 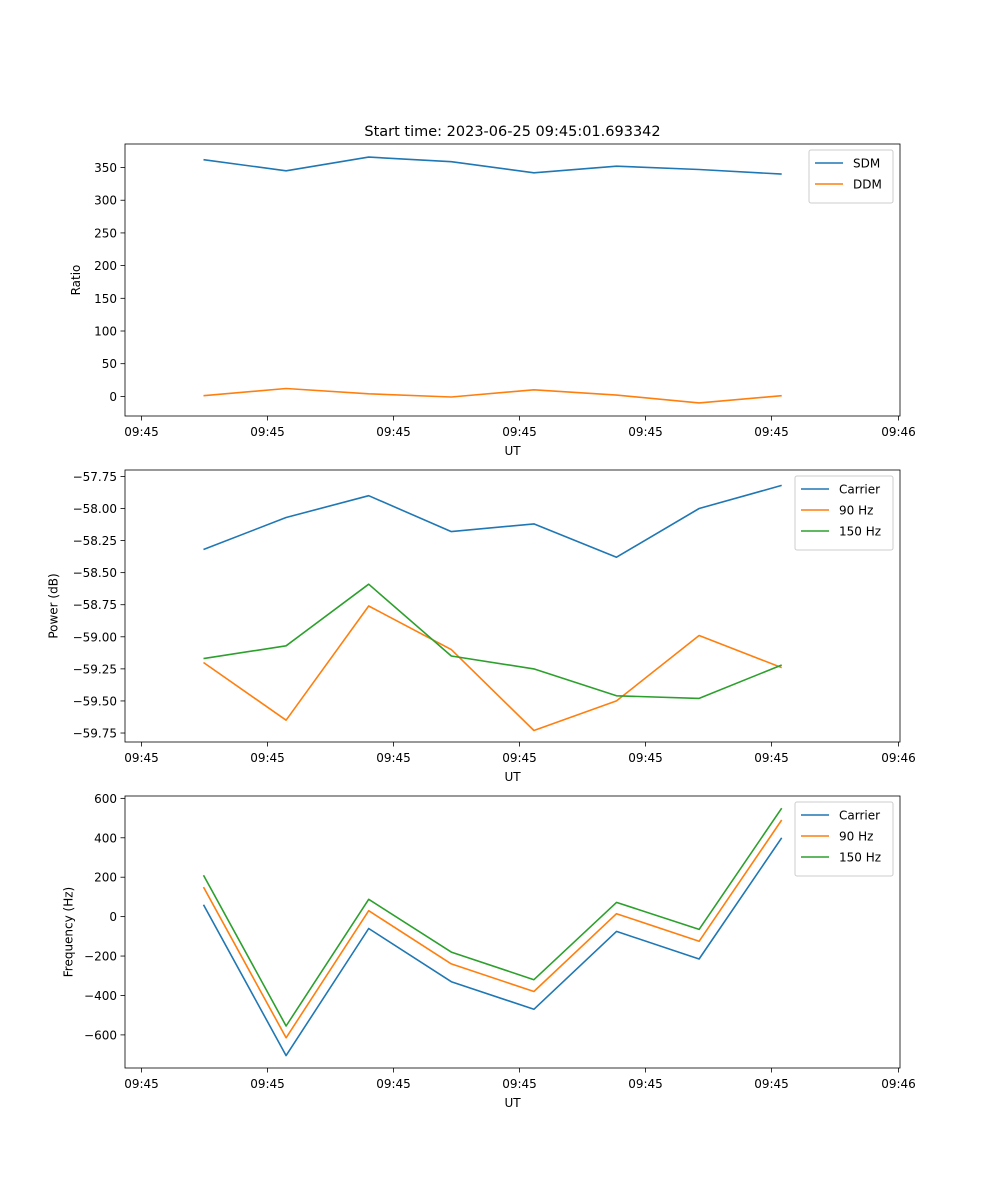 I want to click on y-tick-label: −59.00, so click(x=95, y=637).